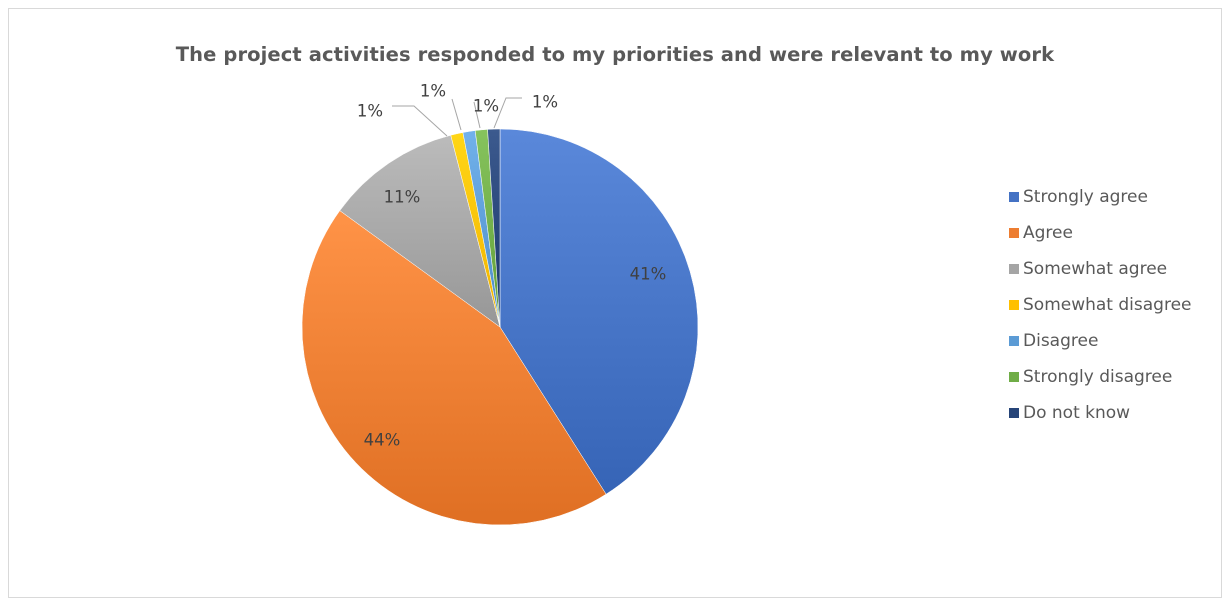  What do you see at coordinates (433, 91) in the screenshot?
I see `data-label-disagree: 1%` at bounding box center [433, 91].